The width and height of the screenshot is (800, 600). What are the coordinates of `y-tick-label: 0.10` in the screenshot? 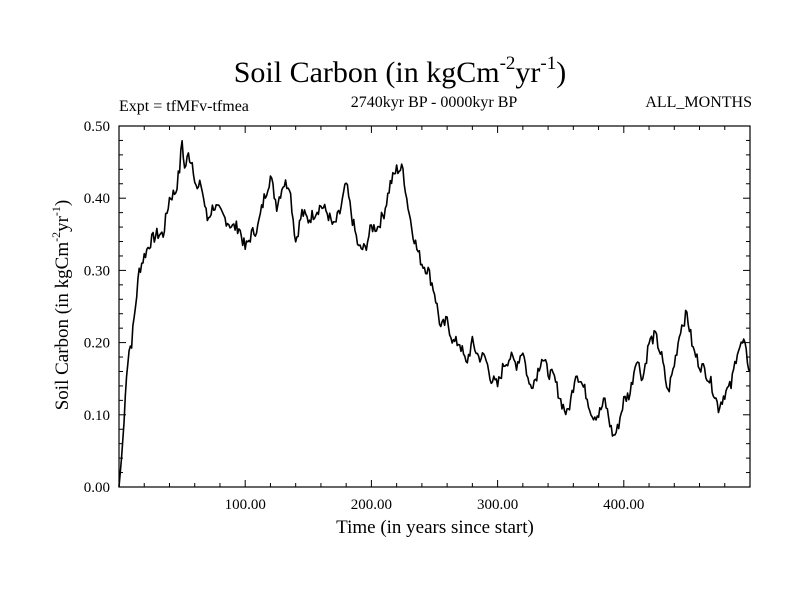 It's located at (97, 416).